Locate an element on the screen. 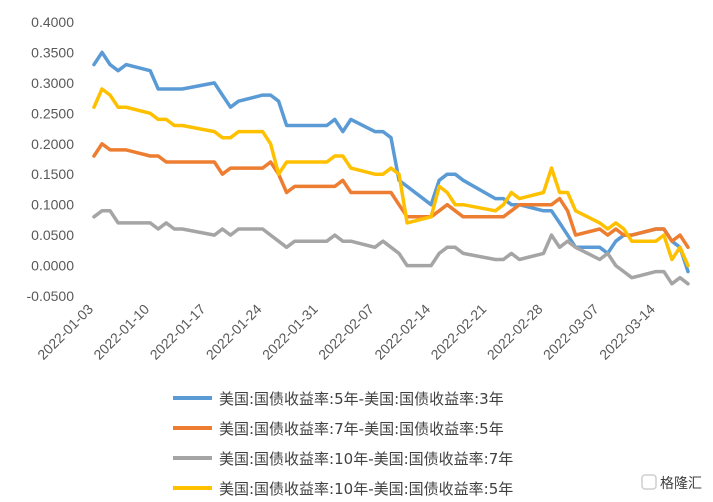 This screenshot has height=502, width=713. y-tick-label: 0.0000 is located at coordinates (52, 266).